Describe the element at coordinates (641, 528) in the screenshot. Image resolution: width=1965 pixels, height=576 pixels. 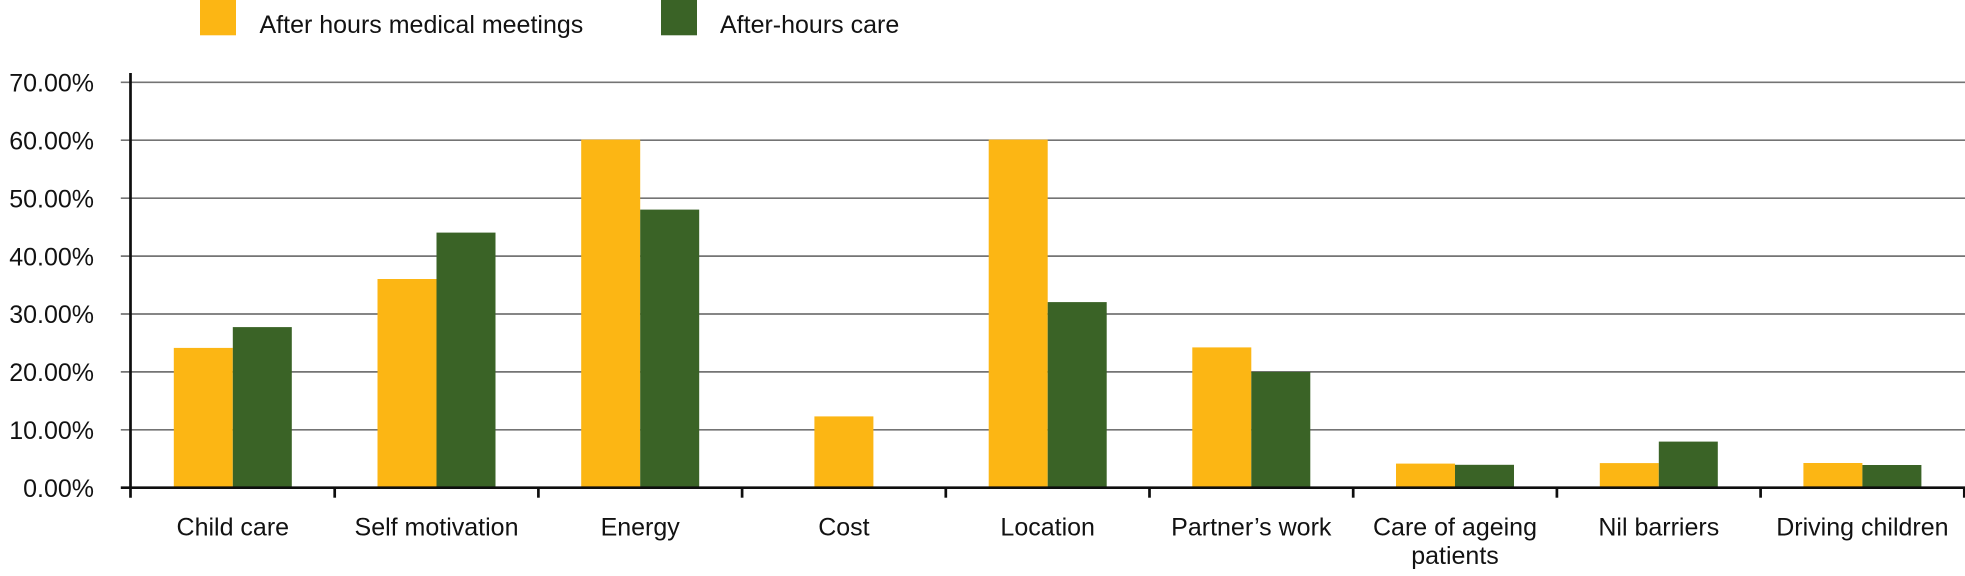
I see `svg-text: Energy` at that location.